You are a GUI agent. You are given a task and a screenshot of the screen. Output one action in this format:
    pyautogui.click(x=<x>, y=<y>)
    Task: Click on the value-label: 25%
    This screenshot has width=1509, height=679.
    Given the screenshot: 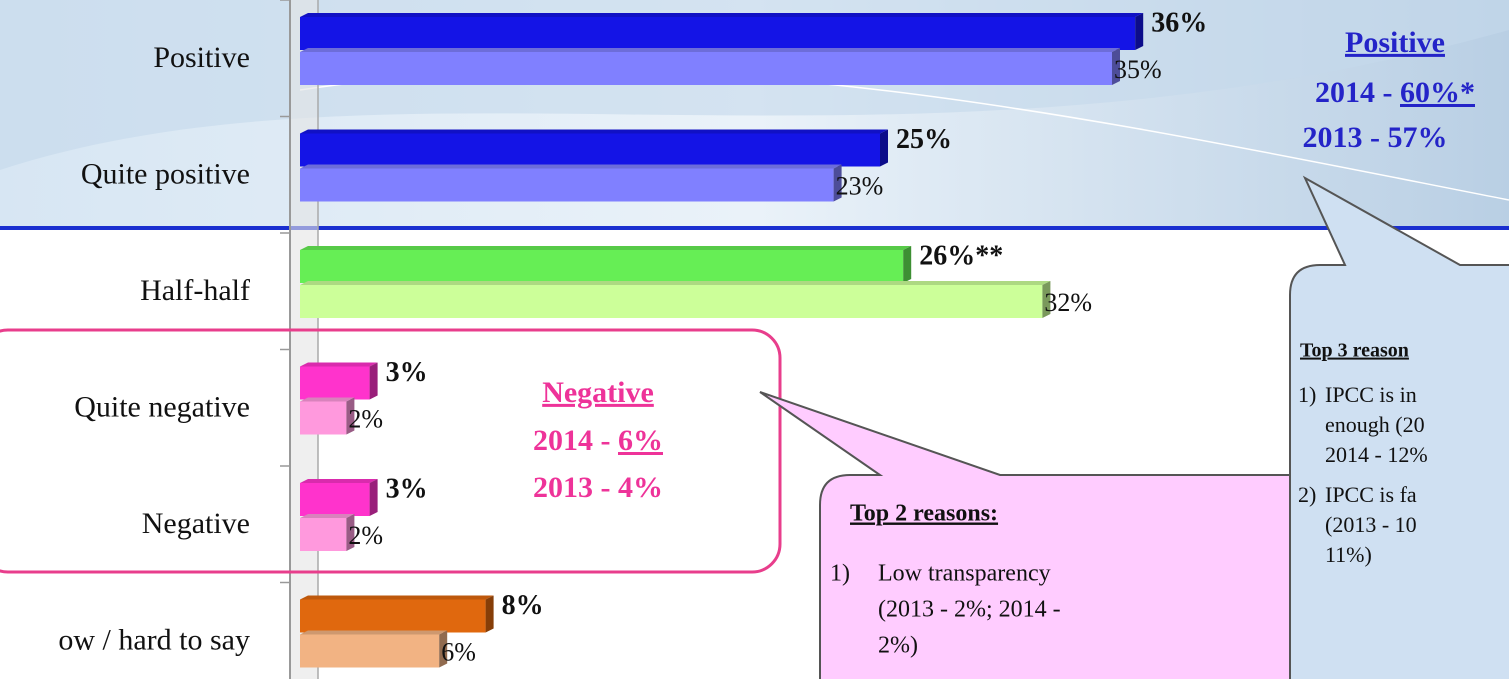 What is the action you would take?
    pyautogui.click(x=924, y=139)
    